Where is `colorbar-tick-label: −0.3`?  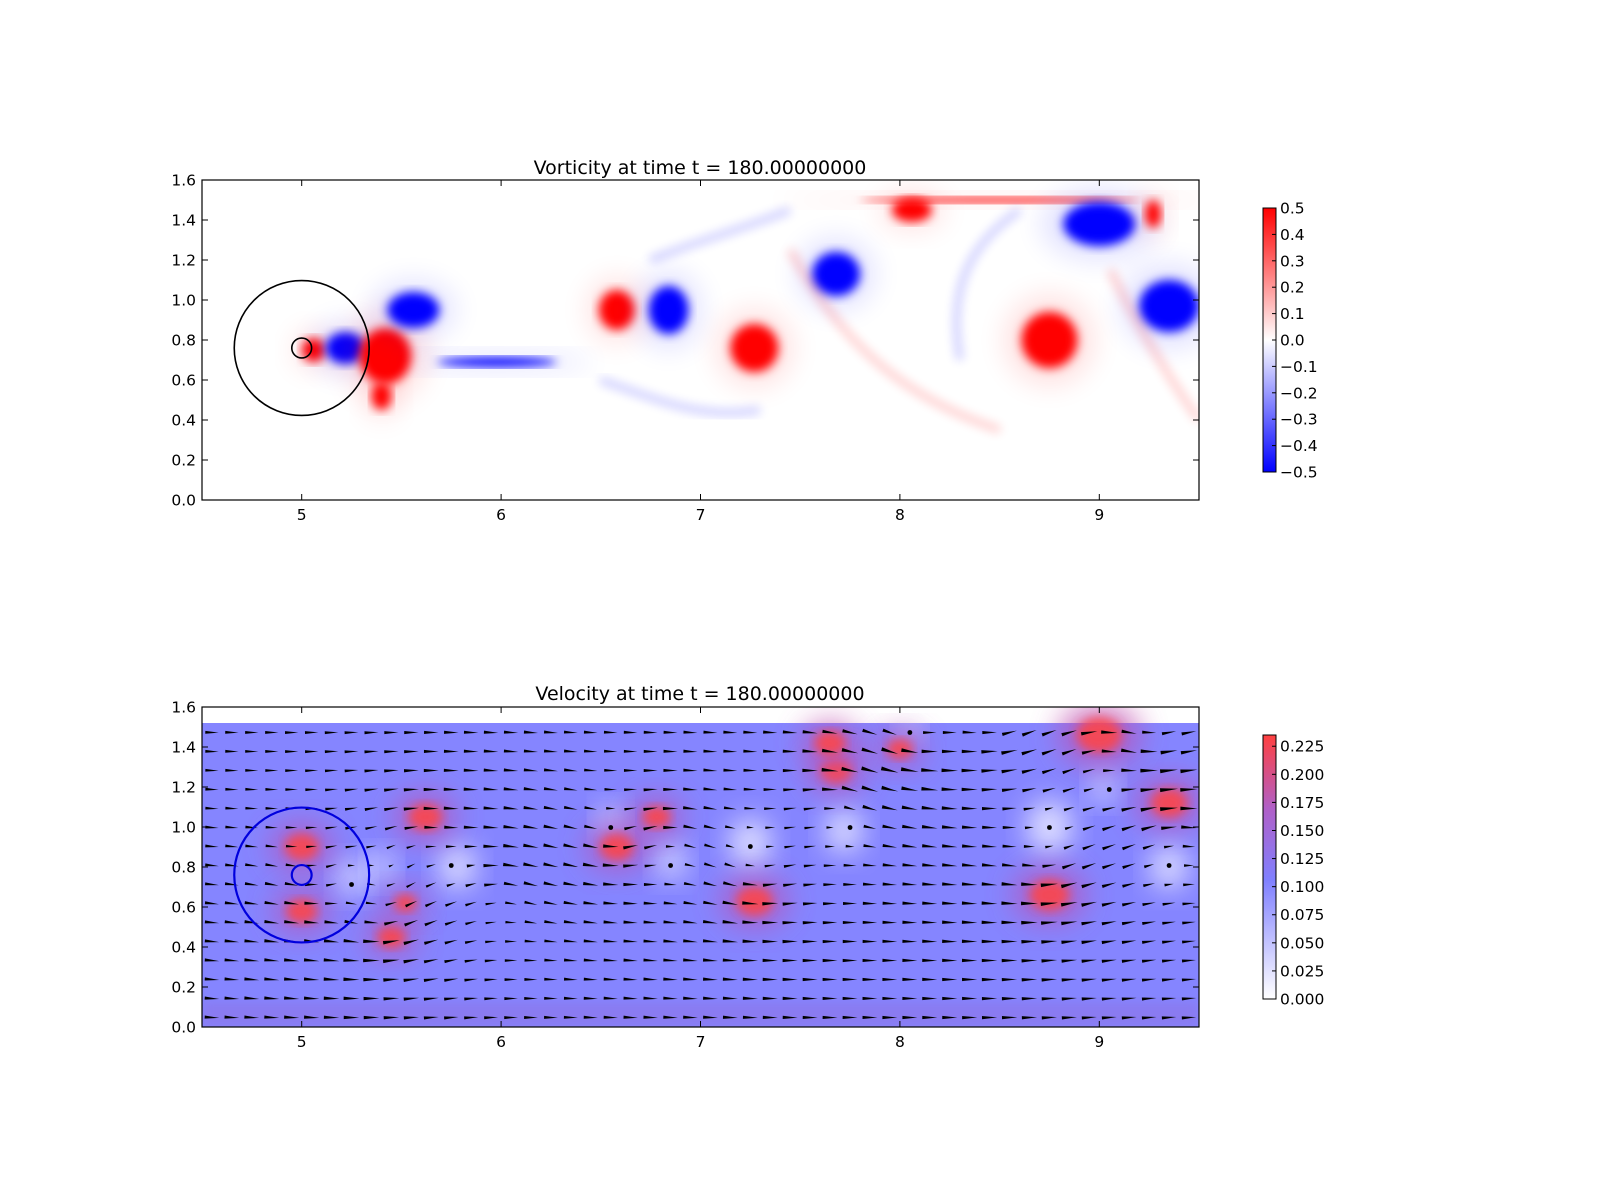 colorbar-tick-label: −0.3 is located at coordinates (1299, 420).